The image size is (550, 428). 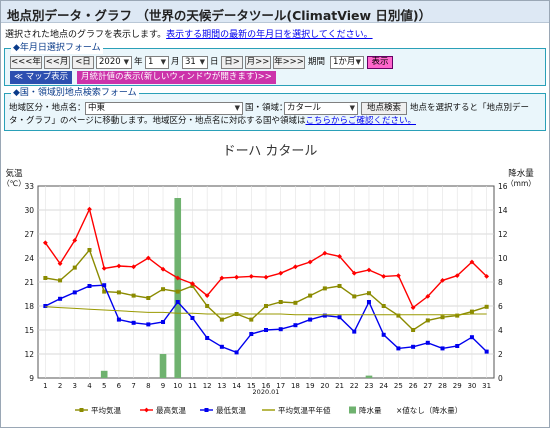 What do you see at coordinates (258, 62) in the screenshot?
I see `next-month-button: 月>>` at bounding box center [258, 62].